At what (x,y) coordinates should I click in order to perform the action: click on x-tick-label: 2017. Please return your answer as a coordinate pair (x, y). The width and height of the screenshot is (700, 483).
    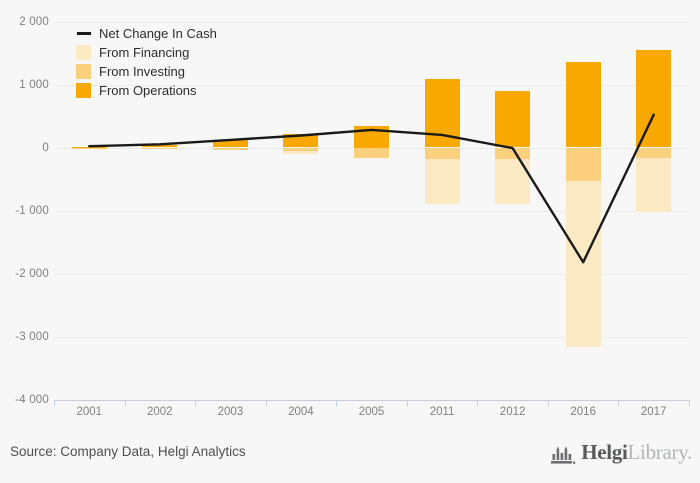
    Looking at the image, I should click on (653, 411).